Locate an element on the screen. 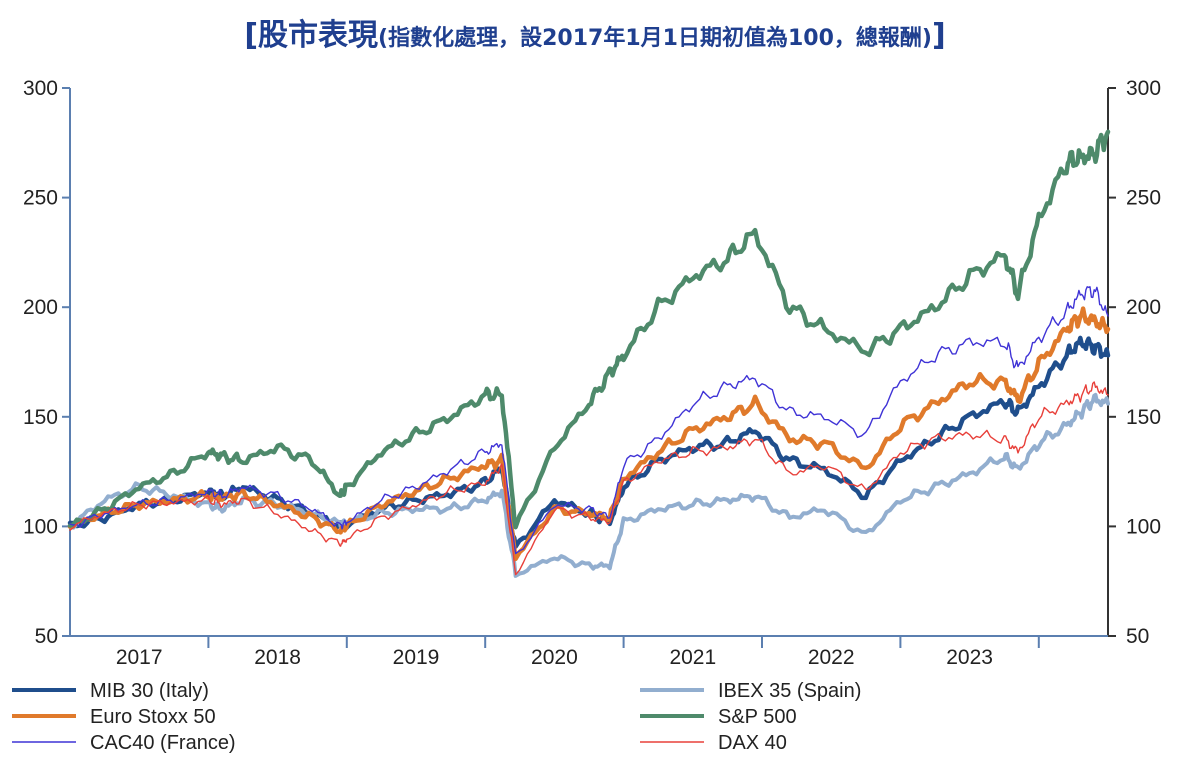 Image resolution: width=1190 pixels, height=768 pixels. y-tick-label-right: 300 is located at coordinates (1143, 88).